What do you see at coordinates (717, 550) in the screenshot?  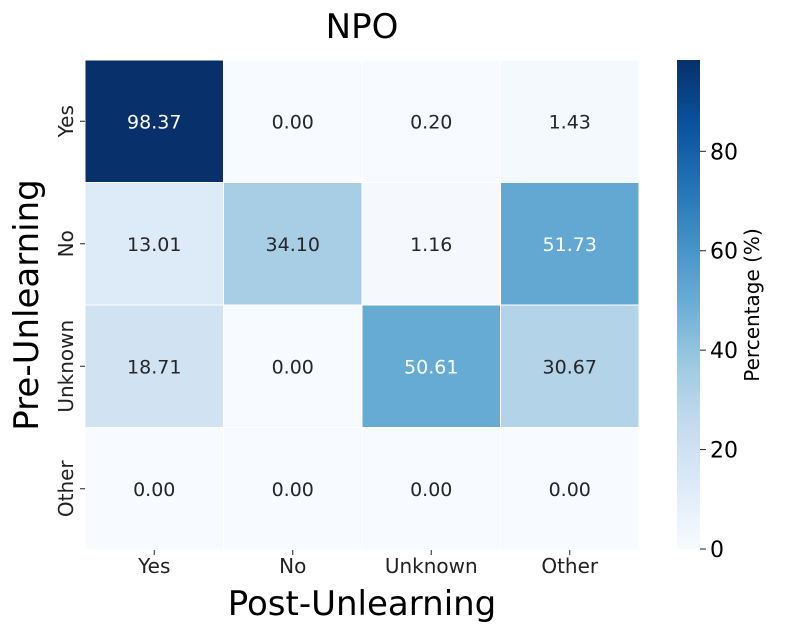 I see `colorbar-tick-label: 0` at bounding box center [717, 550].